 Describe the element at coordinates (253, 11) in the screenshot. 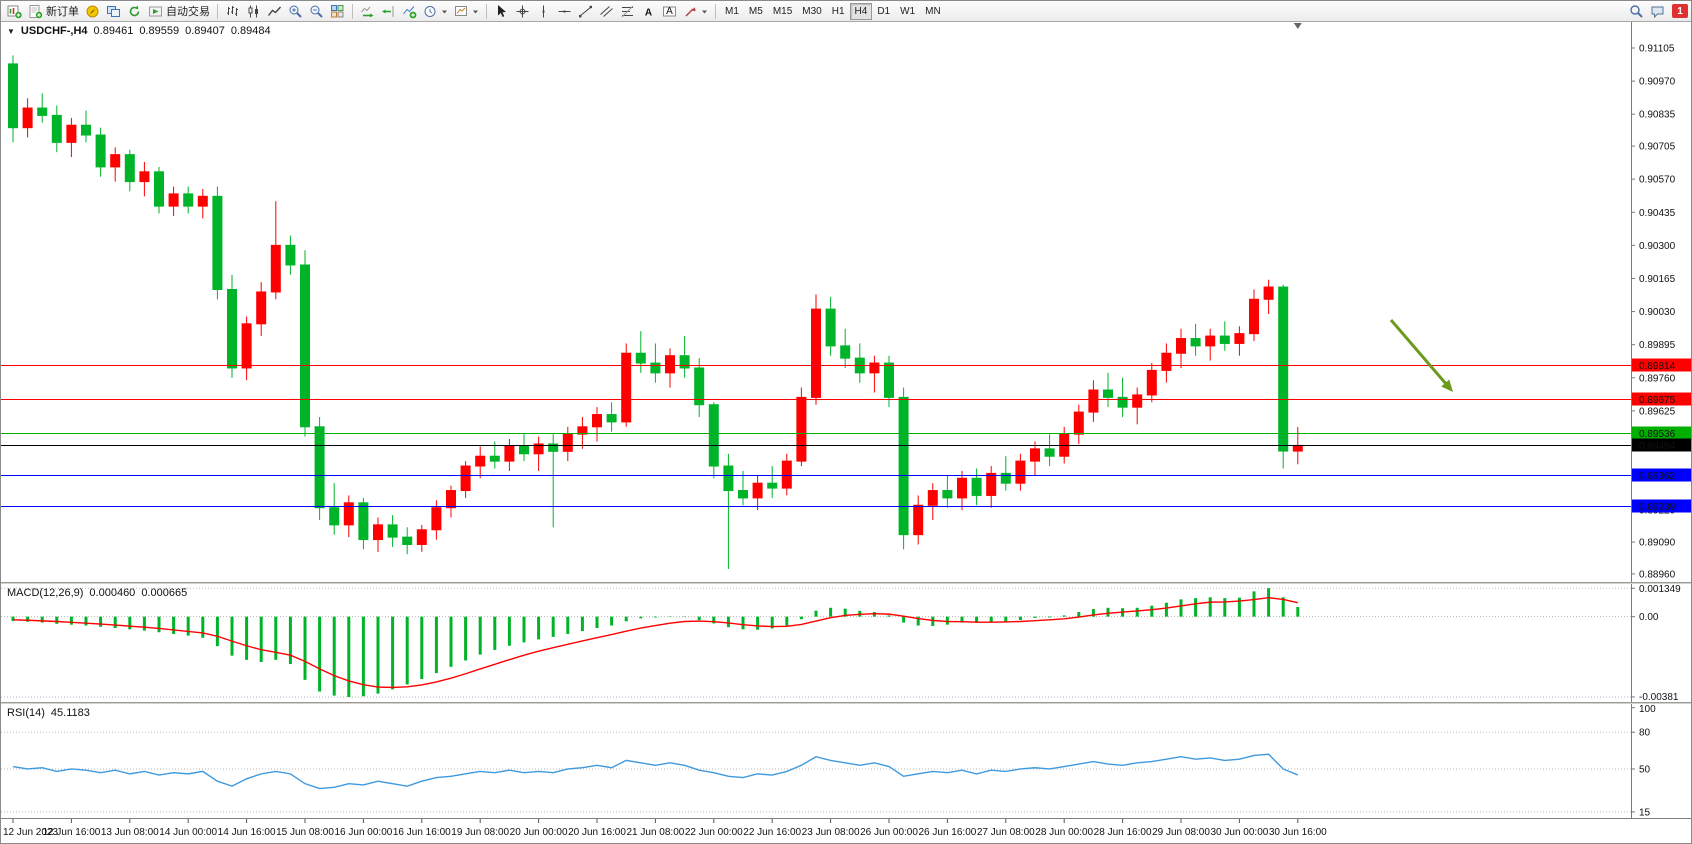

I see `candlestick-chart-button` at that location.